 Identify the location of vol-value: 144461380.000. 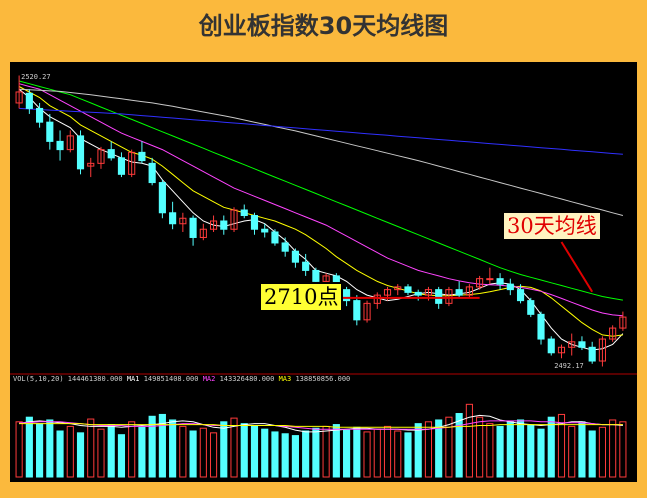
(95, 379).